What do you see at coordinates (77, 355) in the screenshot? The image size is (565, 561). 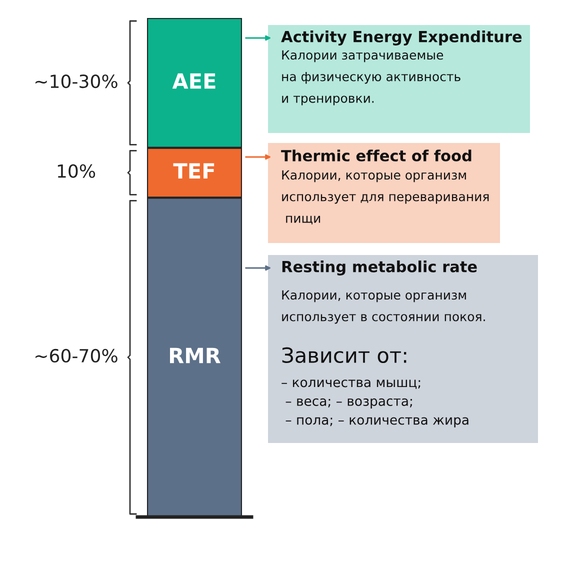 I see `text: ~60-70%` at bounding box center [77, 355].